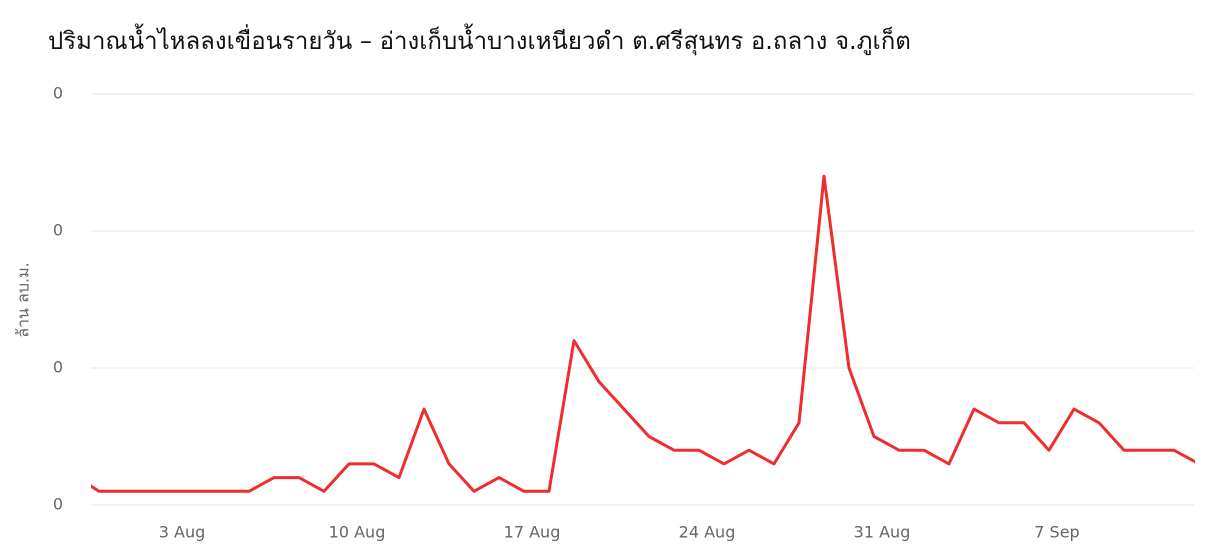 The image size is (1218, 560). Describe the element at coordinates (23, 300) in the screenshot. I see `y-axis-label: ล้าน ลบ.ม.` at that location.